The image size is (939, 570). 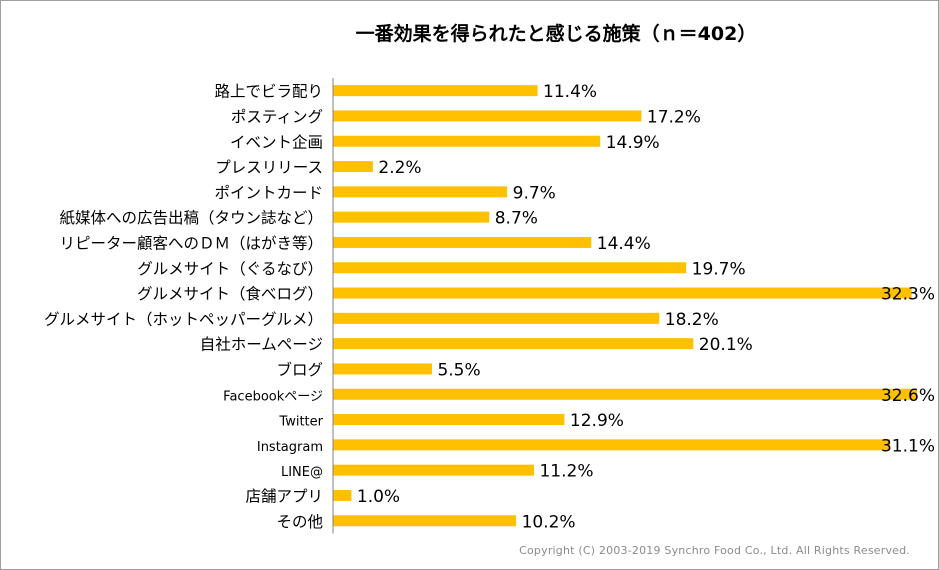 What do you see at coordinates (230, 294) in the screenshot?
I see `category-label: グルメサイト（食べログ）` at bounding box center [230, 294].